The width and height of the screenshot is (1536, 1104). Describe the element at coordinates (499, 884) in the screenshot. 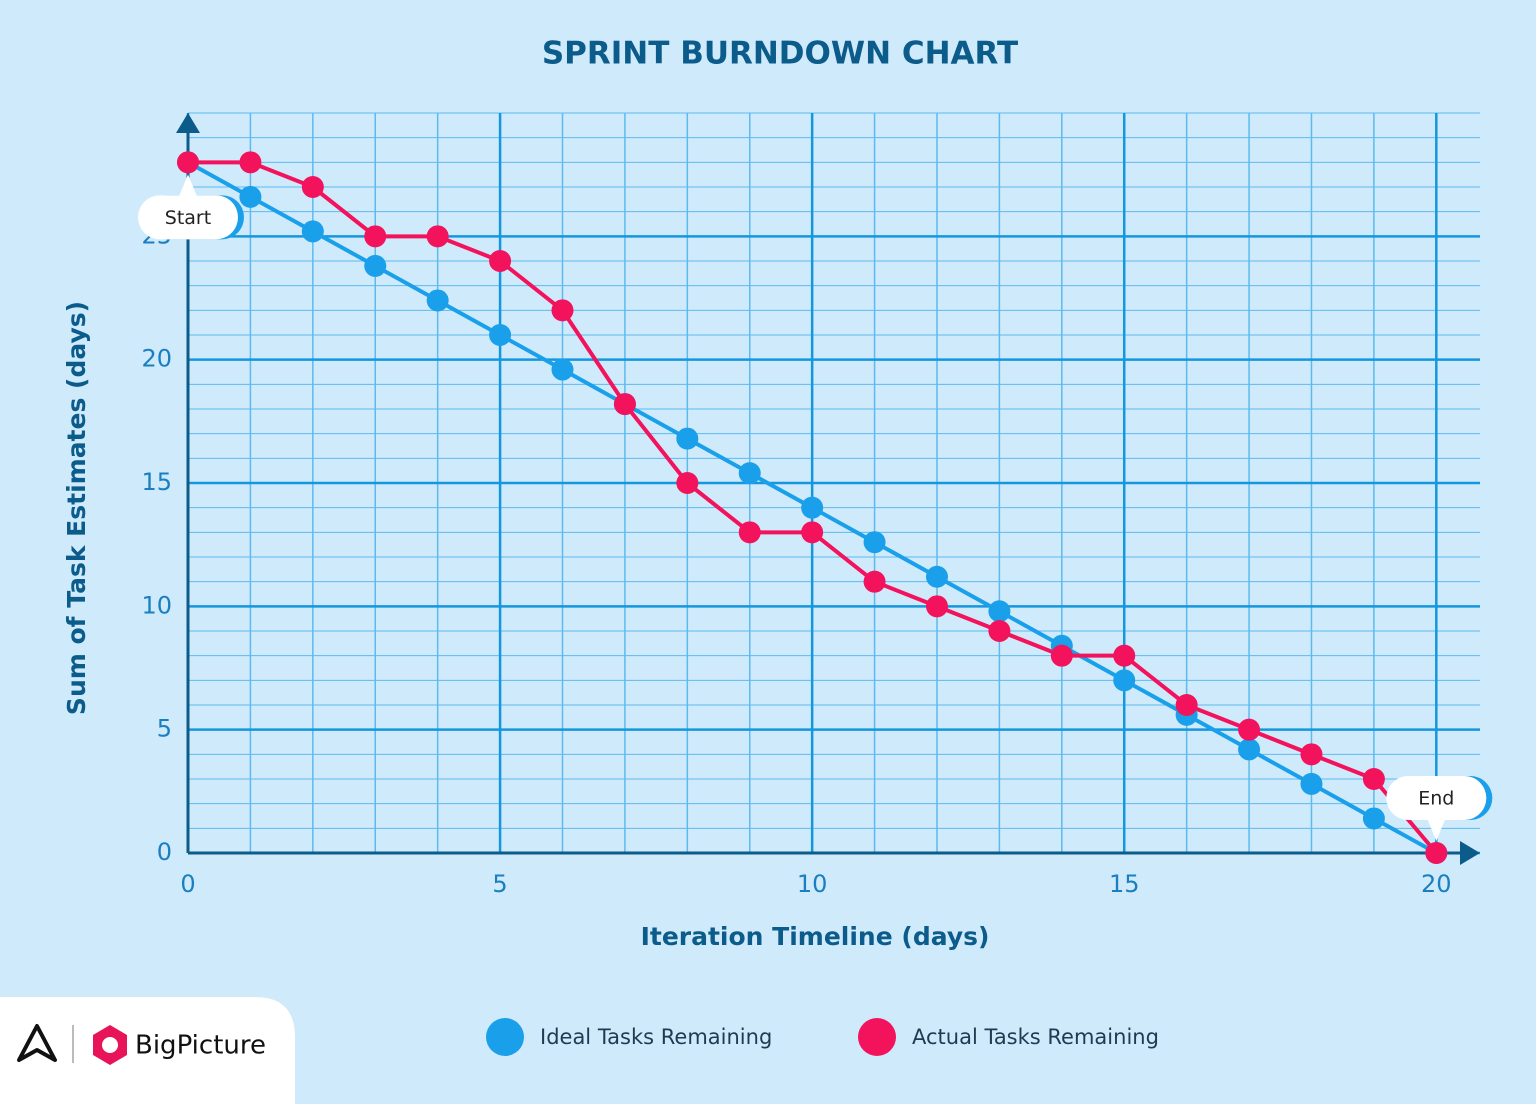

I see `x-tick-label: 5` at that location.